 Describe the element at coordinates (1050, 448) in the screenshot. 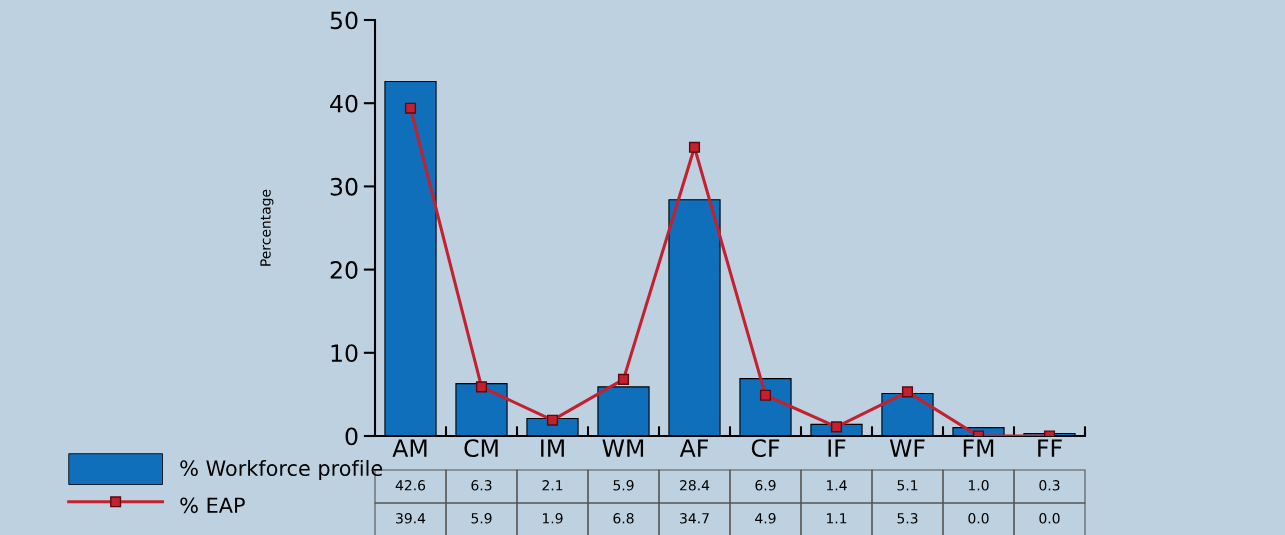

I see `x-tick-label: FF` at that location.